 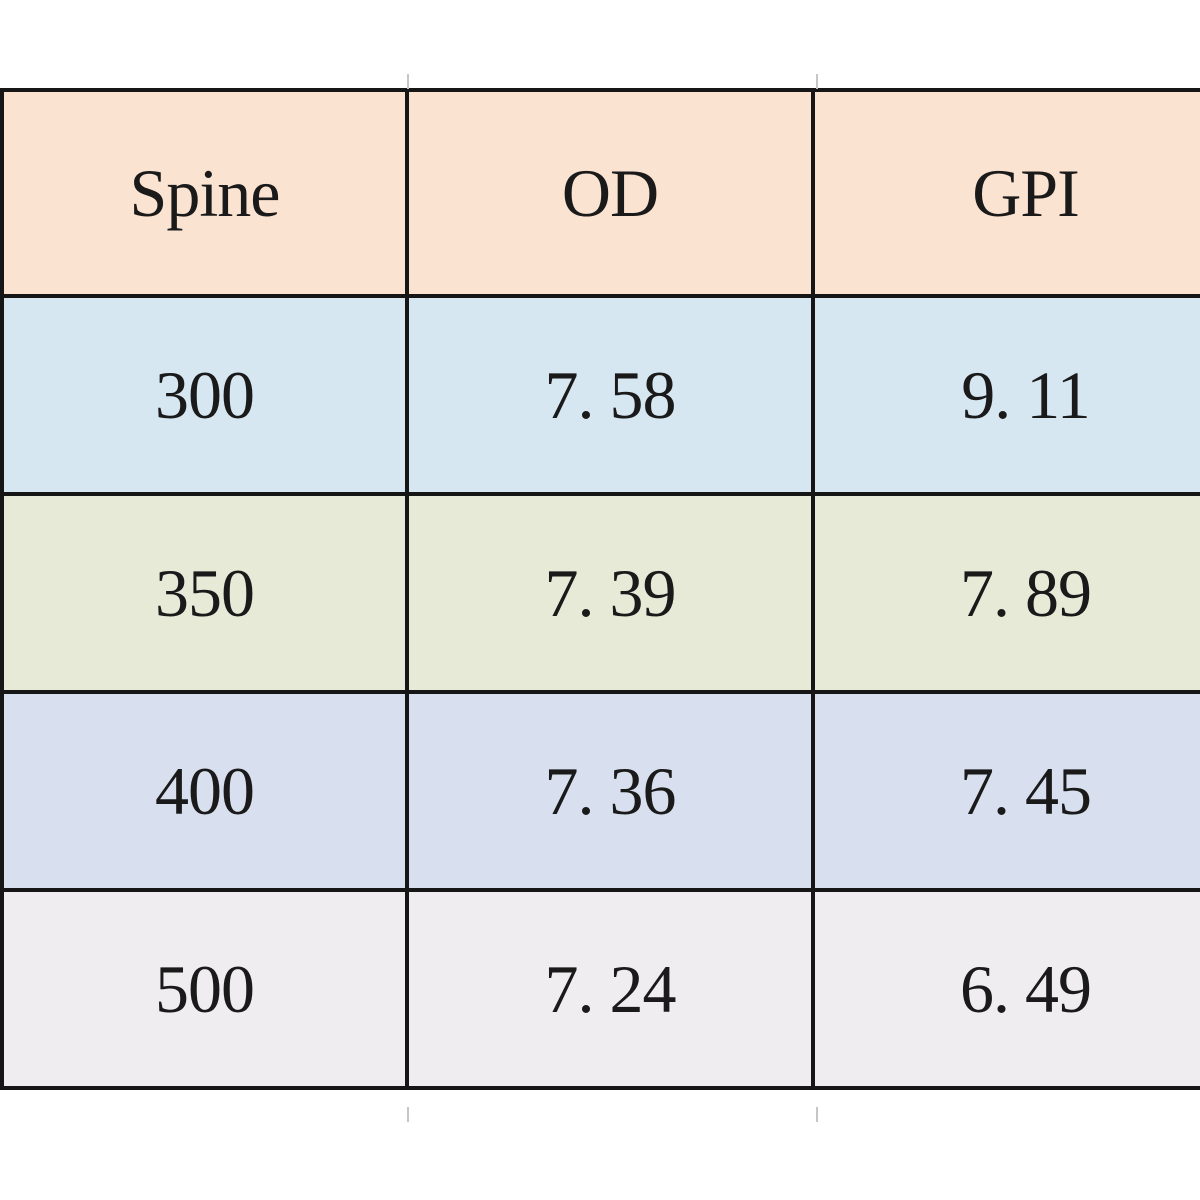 What do you see at coordinates (204, 193) in the screenshot?
I see `header-cell-spine: Spine` at bounding box center [204, 193].